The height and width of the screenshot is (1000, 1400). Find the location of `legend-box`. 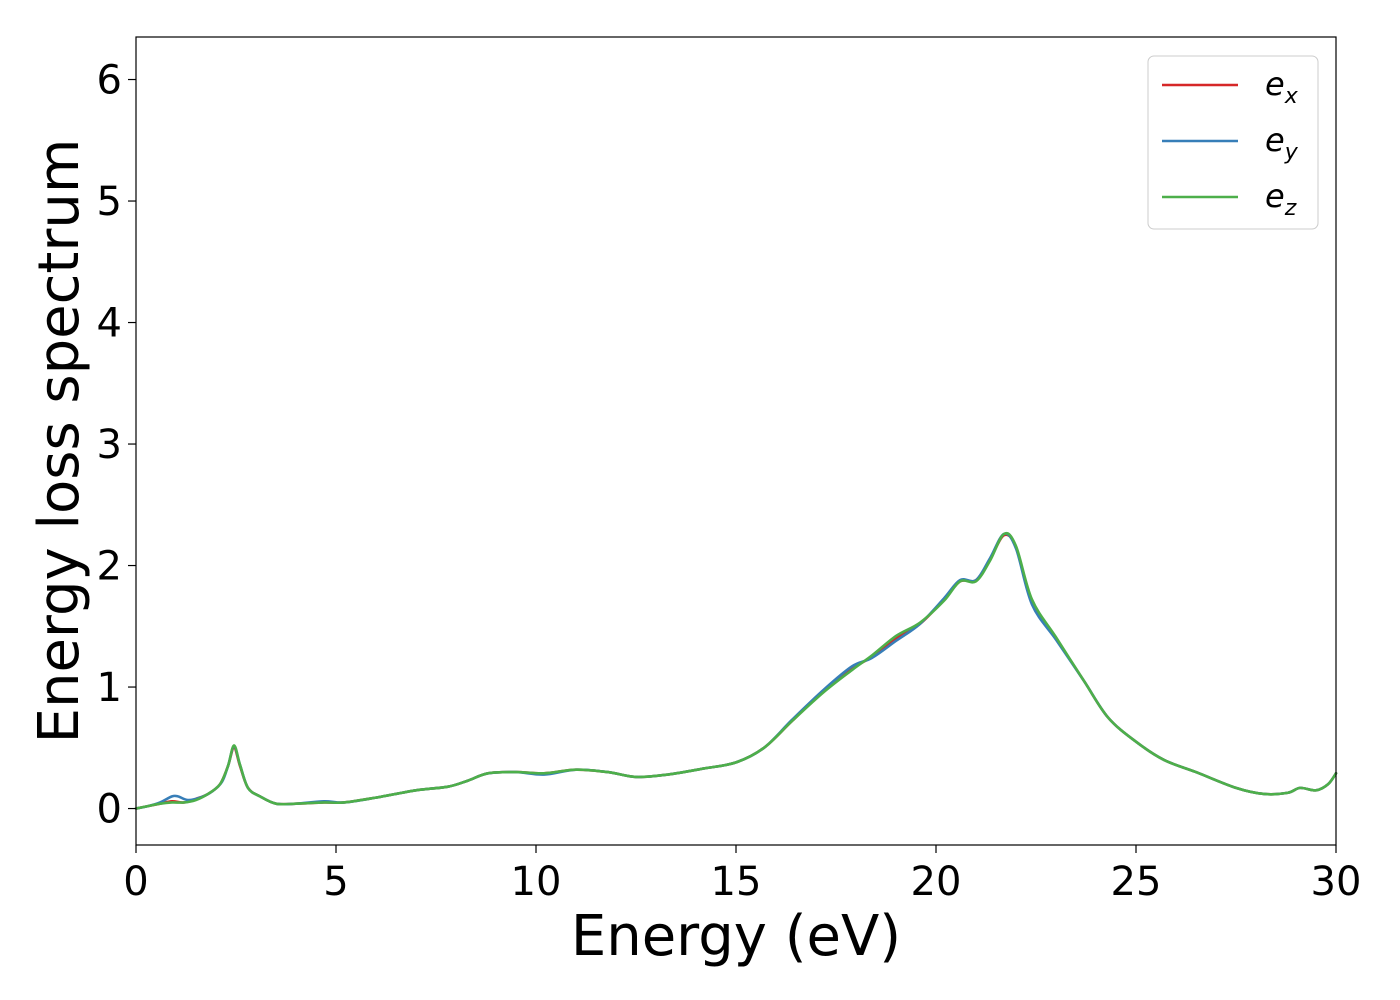

legend-box is located at coordinates (1233, 142).